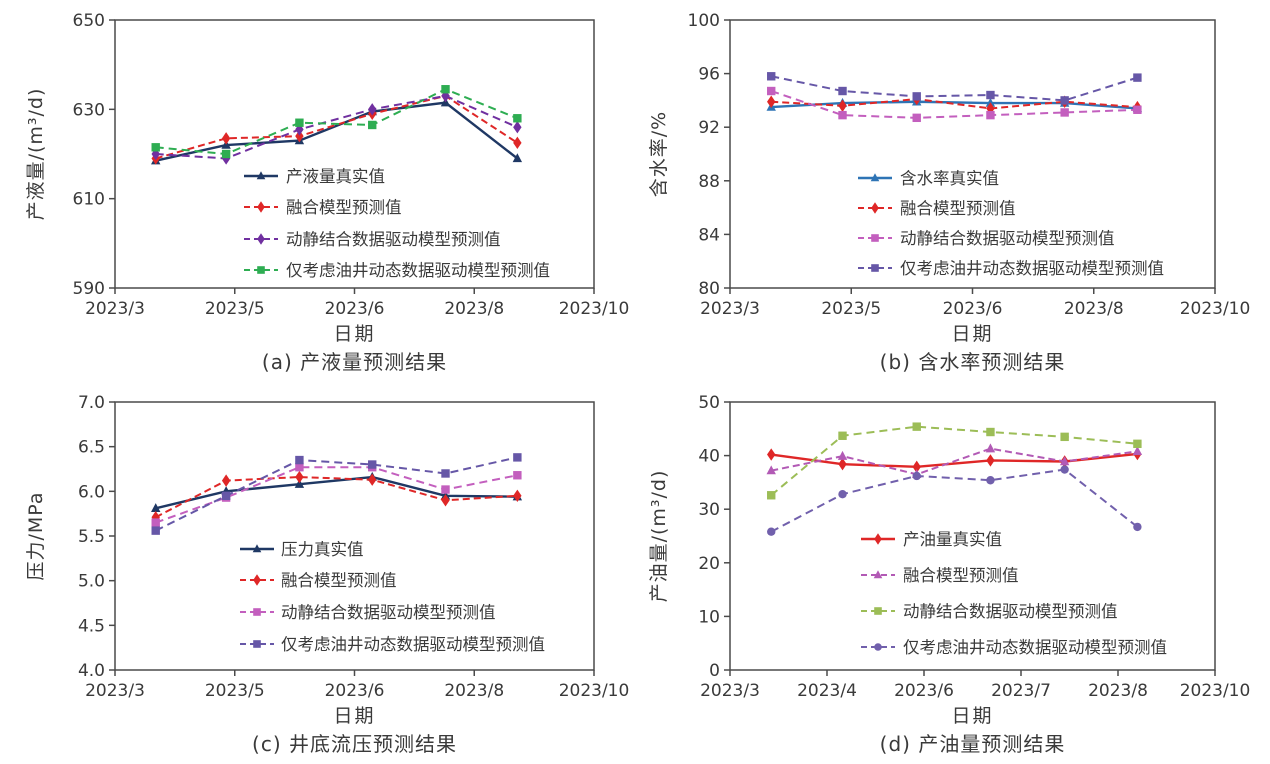 This screenshot has height=764, width=1270. I want to click on panel-c-series-0-line, so click(336, 492).